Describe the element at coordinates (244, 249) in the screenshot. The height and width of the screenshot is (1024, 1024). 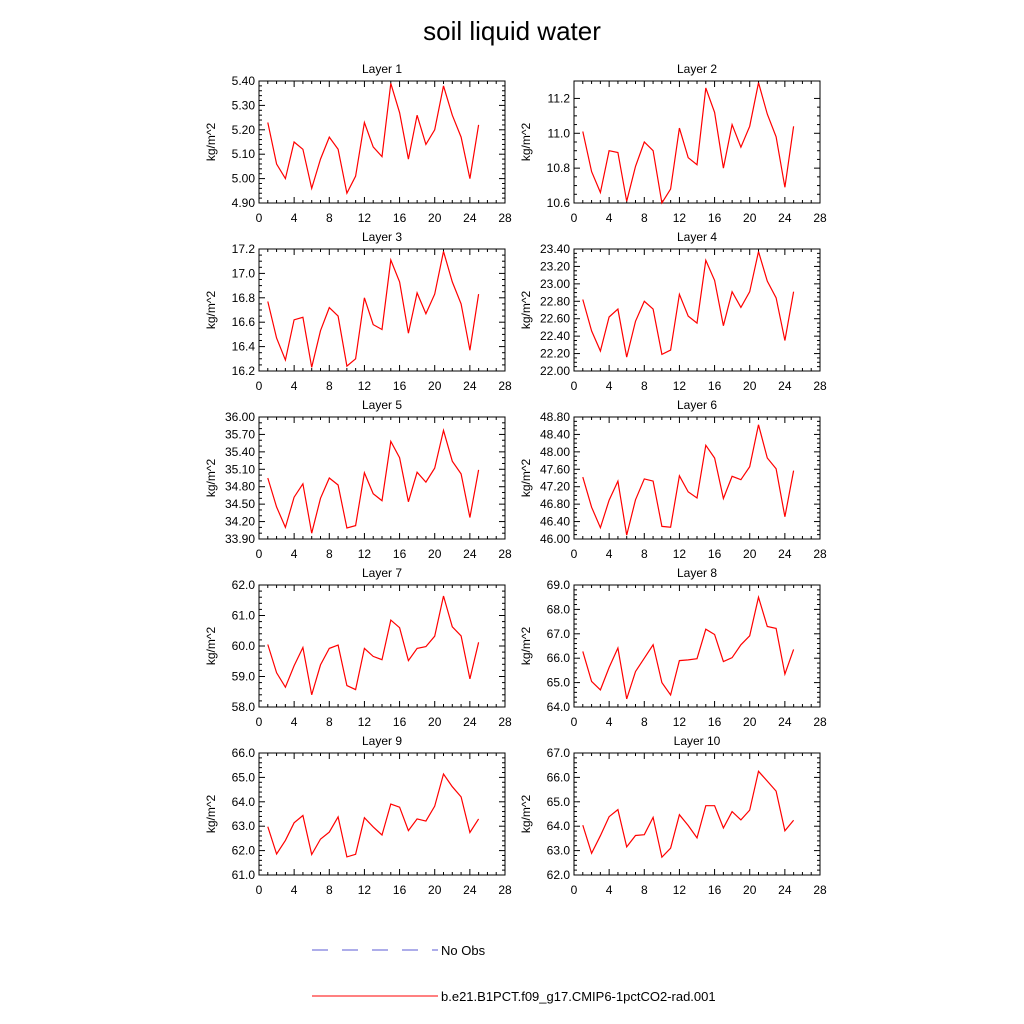
I see `y-tick-label: 17.2` at that location.